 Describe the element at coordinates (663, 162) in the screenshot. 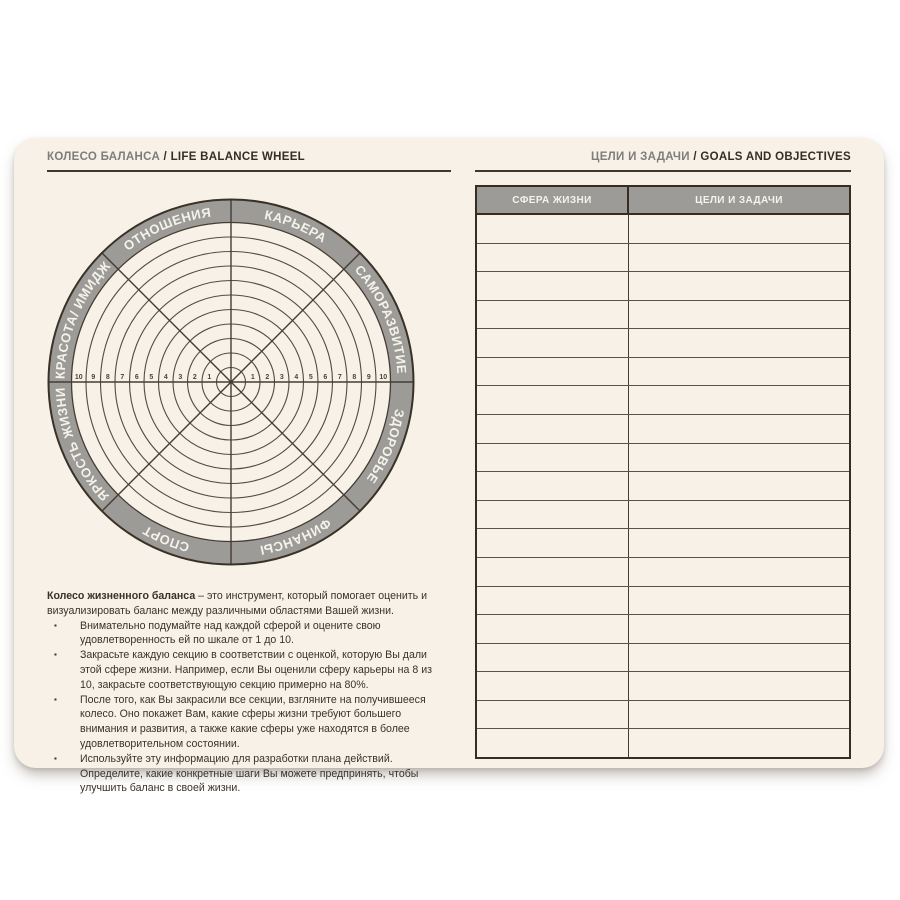

I see `right-page-header: ЦЕЛИ И ЗАДАЧИ / GOALS AND OBJECTIVES` at that location.